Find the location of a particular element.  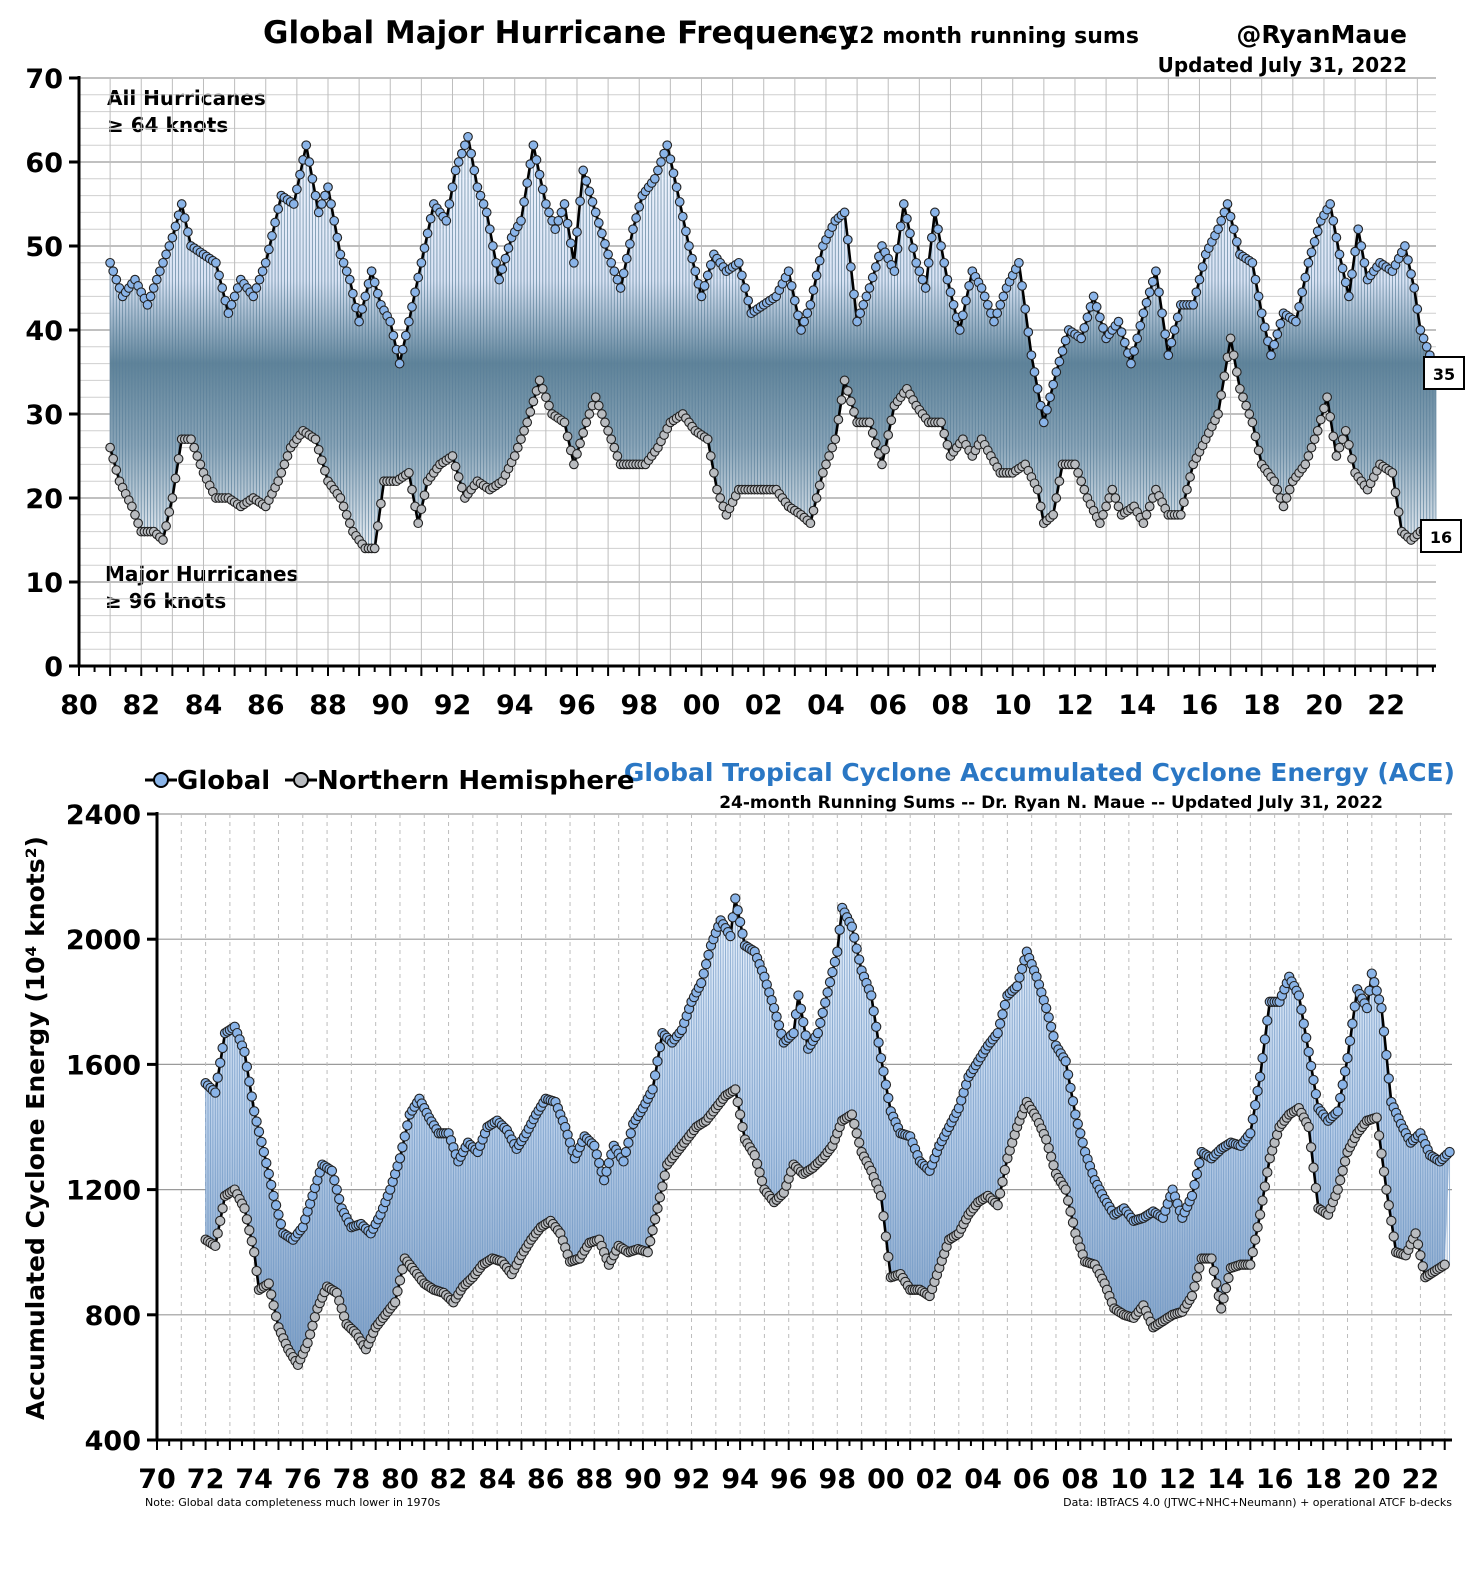

hurricane-x-tick-label: 22 is located at coordinates (1386, 705).